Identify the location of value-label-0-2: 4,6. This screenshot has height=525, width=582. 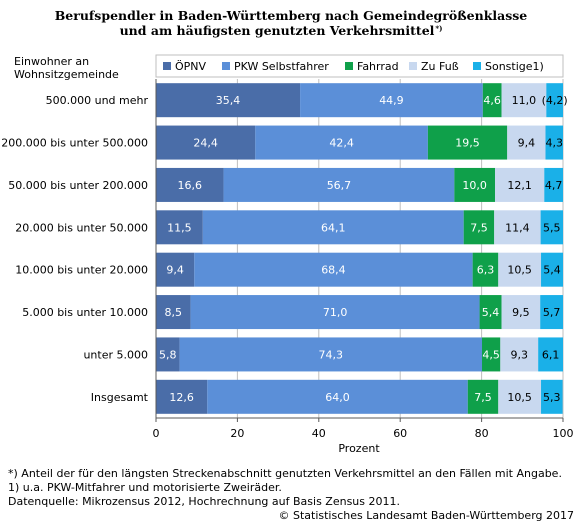
(492, 100).